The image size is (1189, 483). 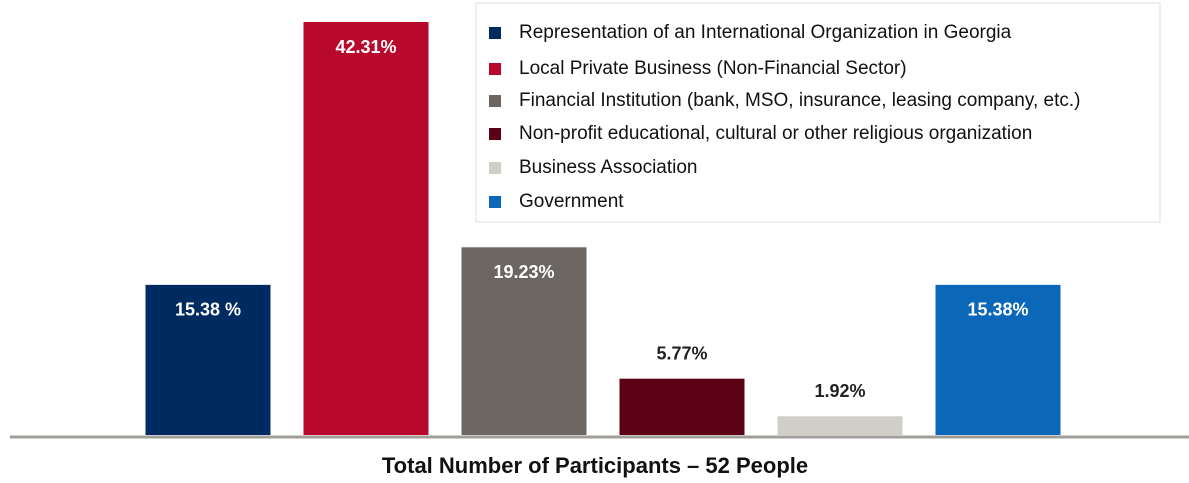 What do you see at coordinates (997, 310) in the screenshot?
I see `value-label: 15.38%` at bounding box center [997, 310].